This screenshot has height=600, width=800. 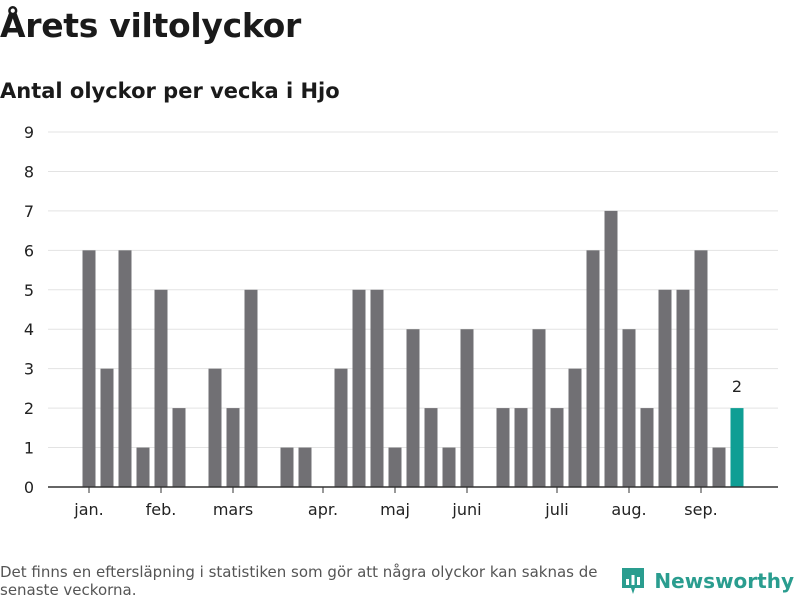 I want to click on y-tick-label: 9, so click(x=29, y=132).